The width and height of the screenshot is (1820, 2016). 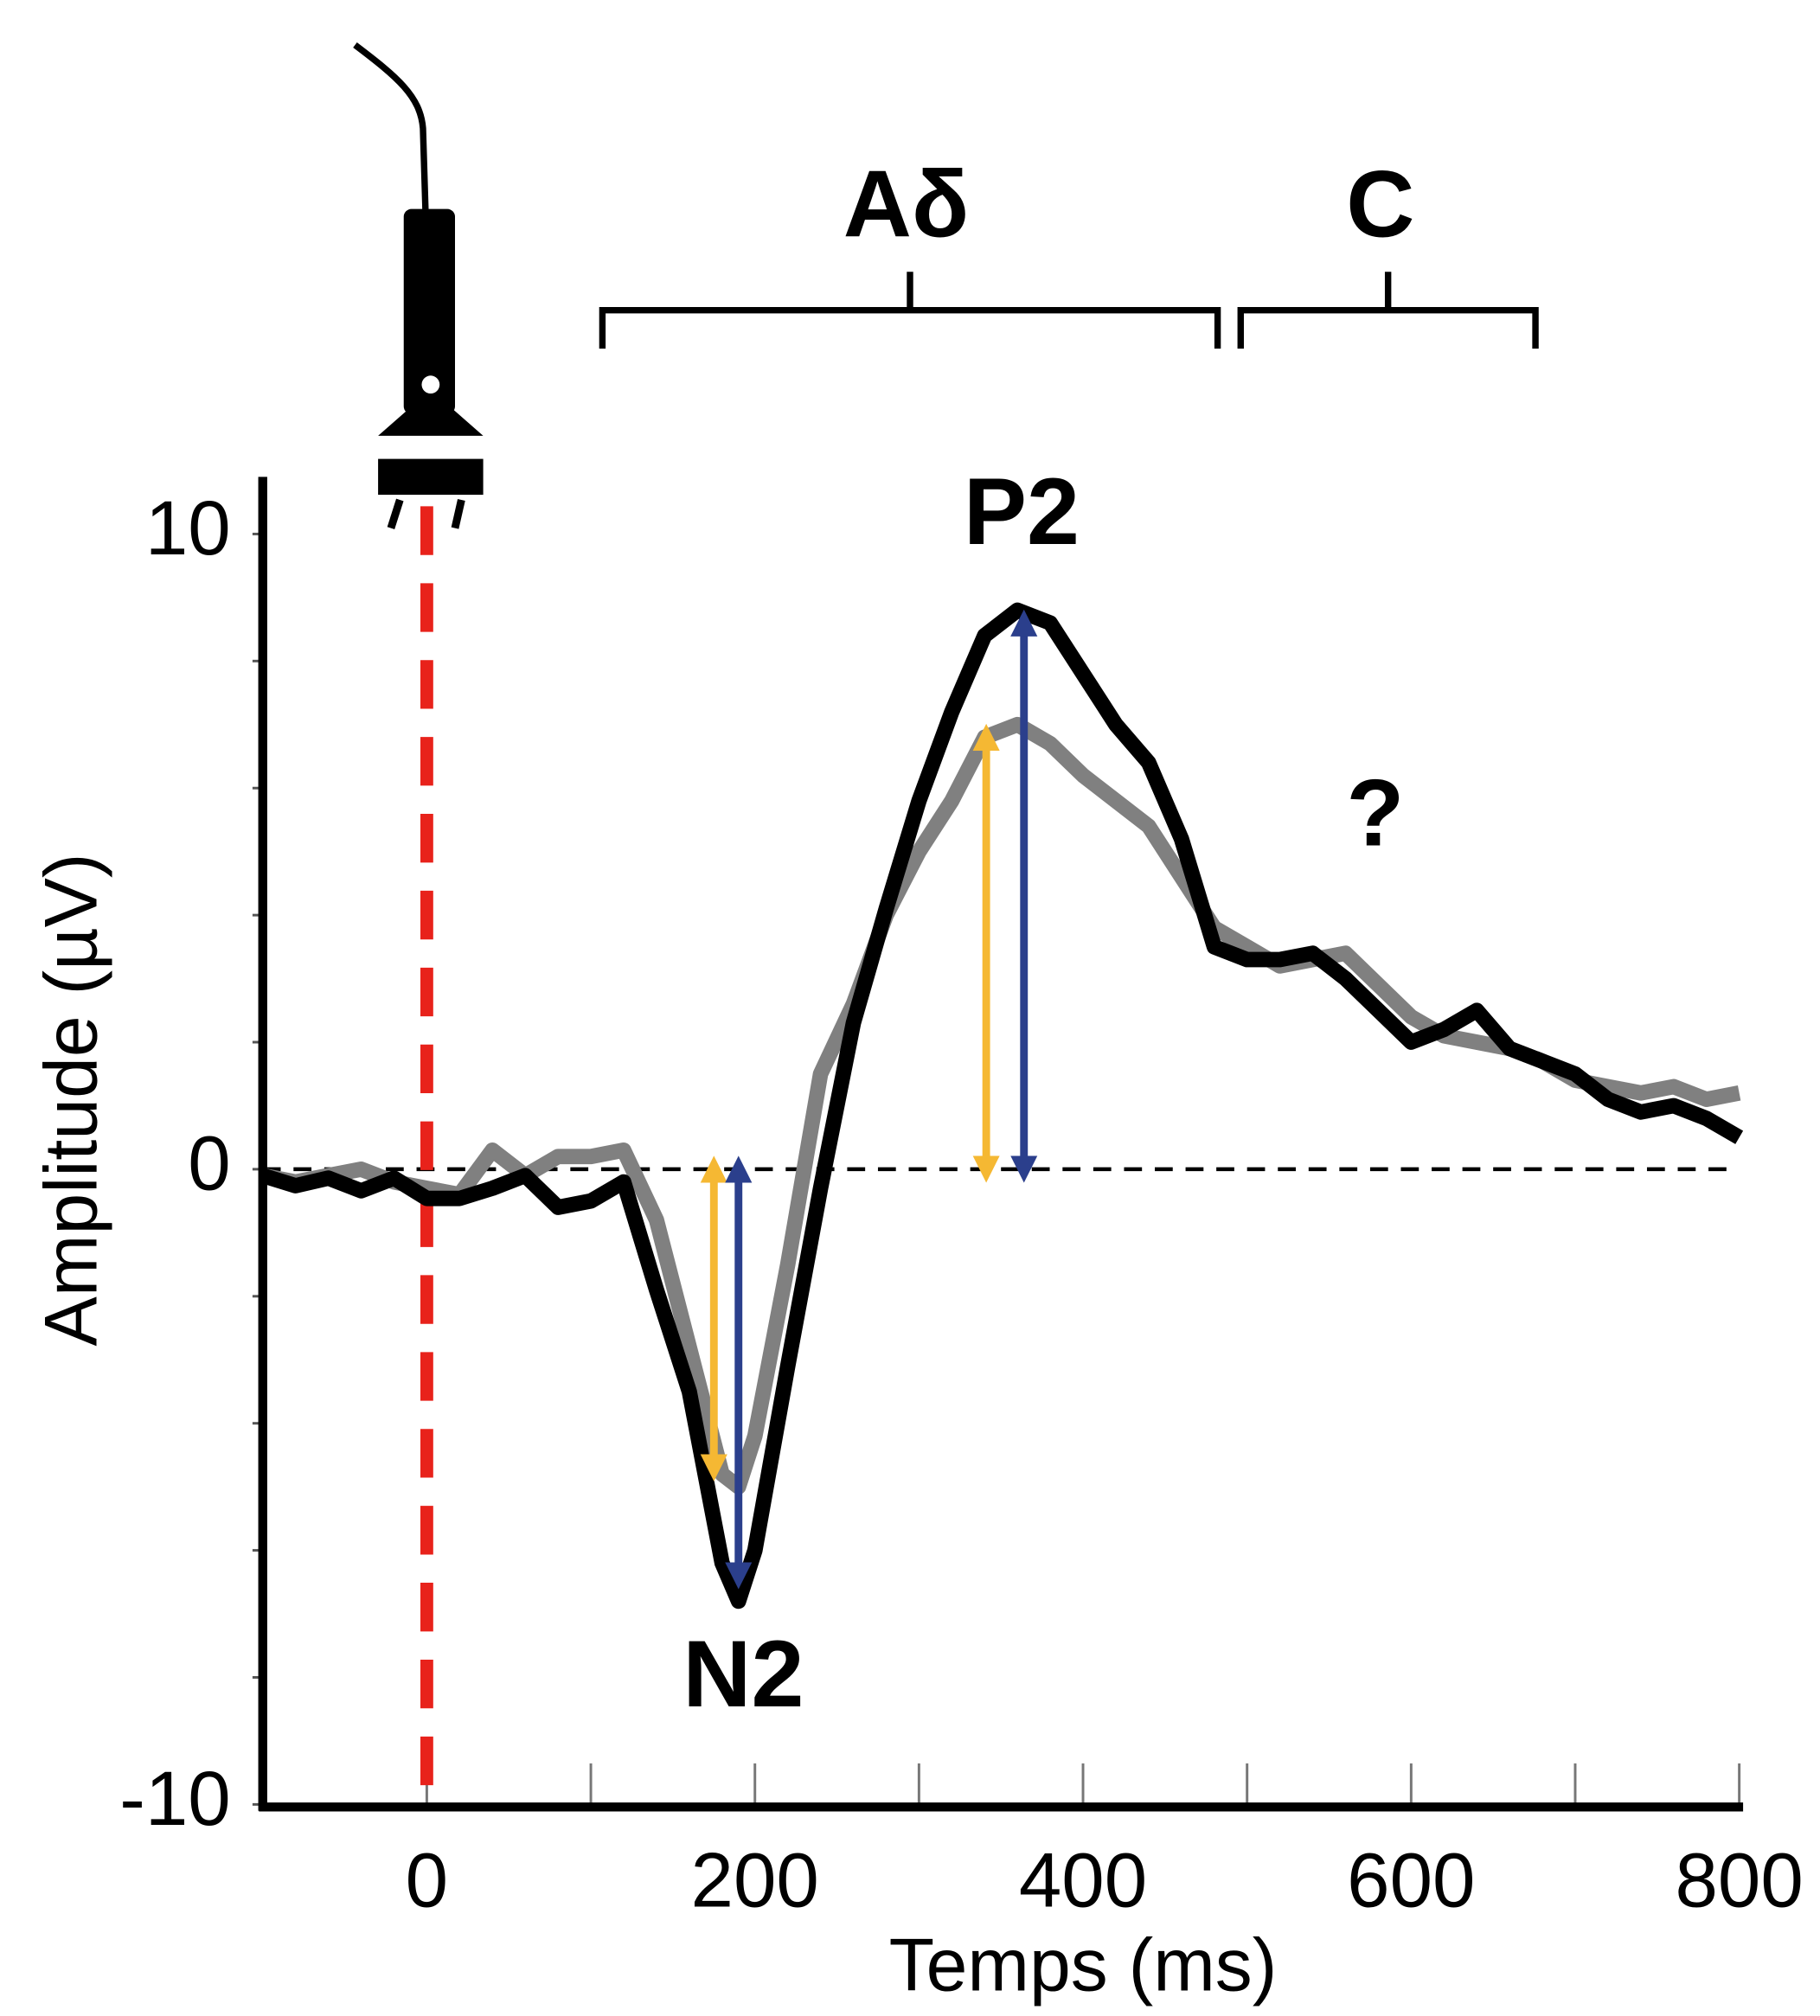 I want to click on thermode-icon, so click(x=418, y=285).